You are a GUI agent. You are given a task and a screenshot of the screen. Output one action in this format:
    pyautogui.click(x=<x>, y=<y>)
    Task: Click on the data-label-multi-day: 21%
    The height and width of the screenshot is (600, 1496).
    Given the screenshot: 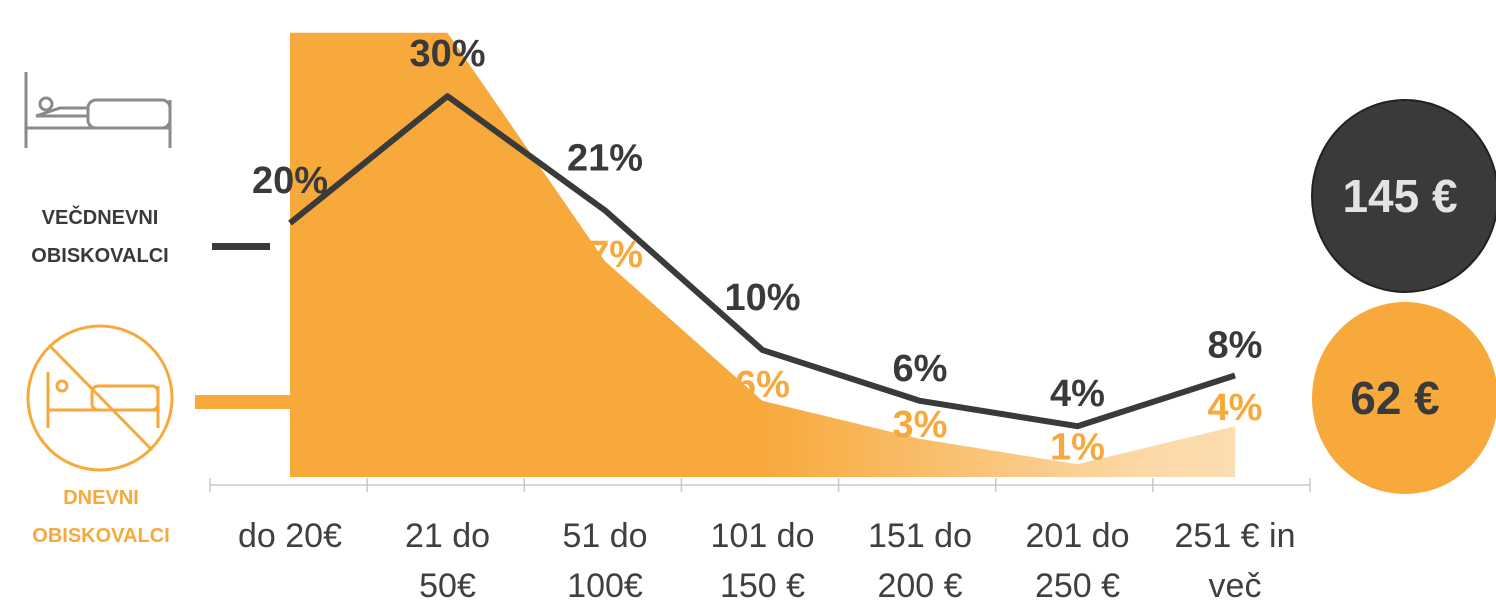 What is the action you would take?
    pyautogui.click(x=605, y=158)
    